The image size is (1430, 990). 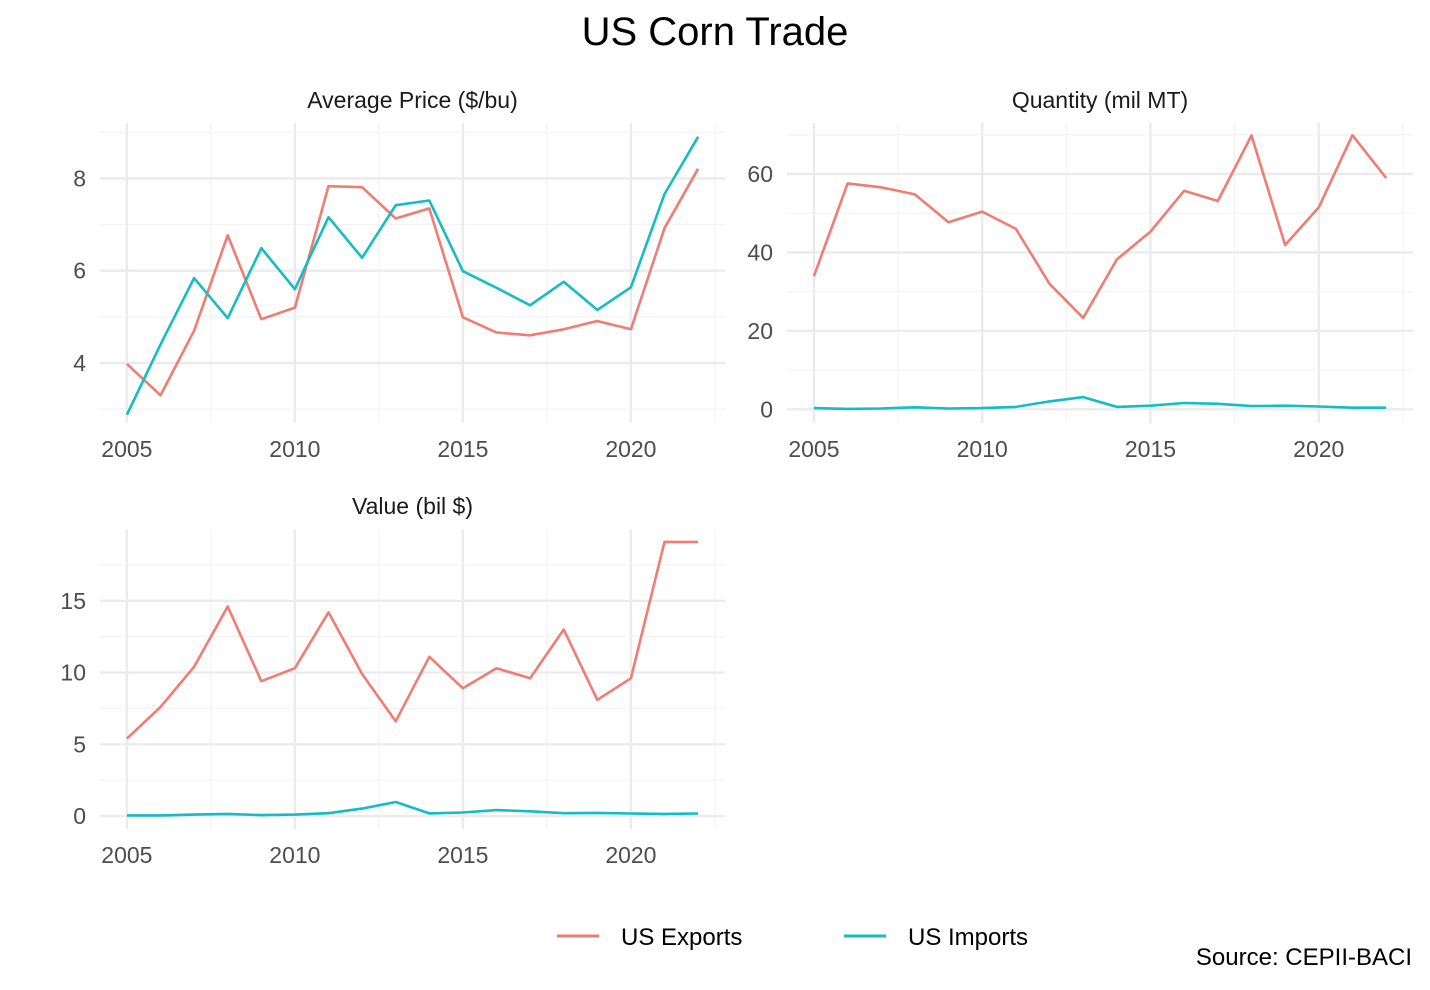 I want to click on y-tick-label: 6, so click(x=79, y=271).